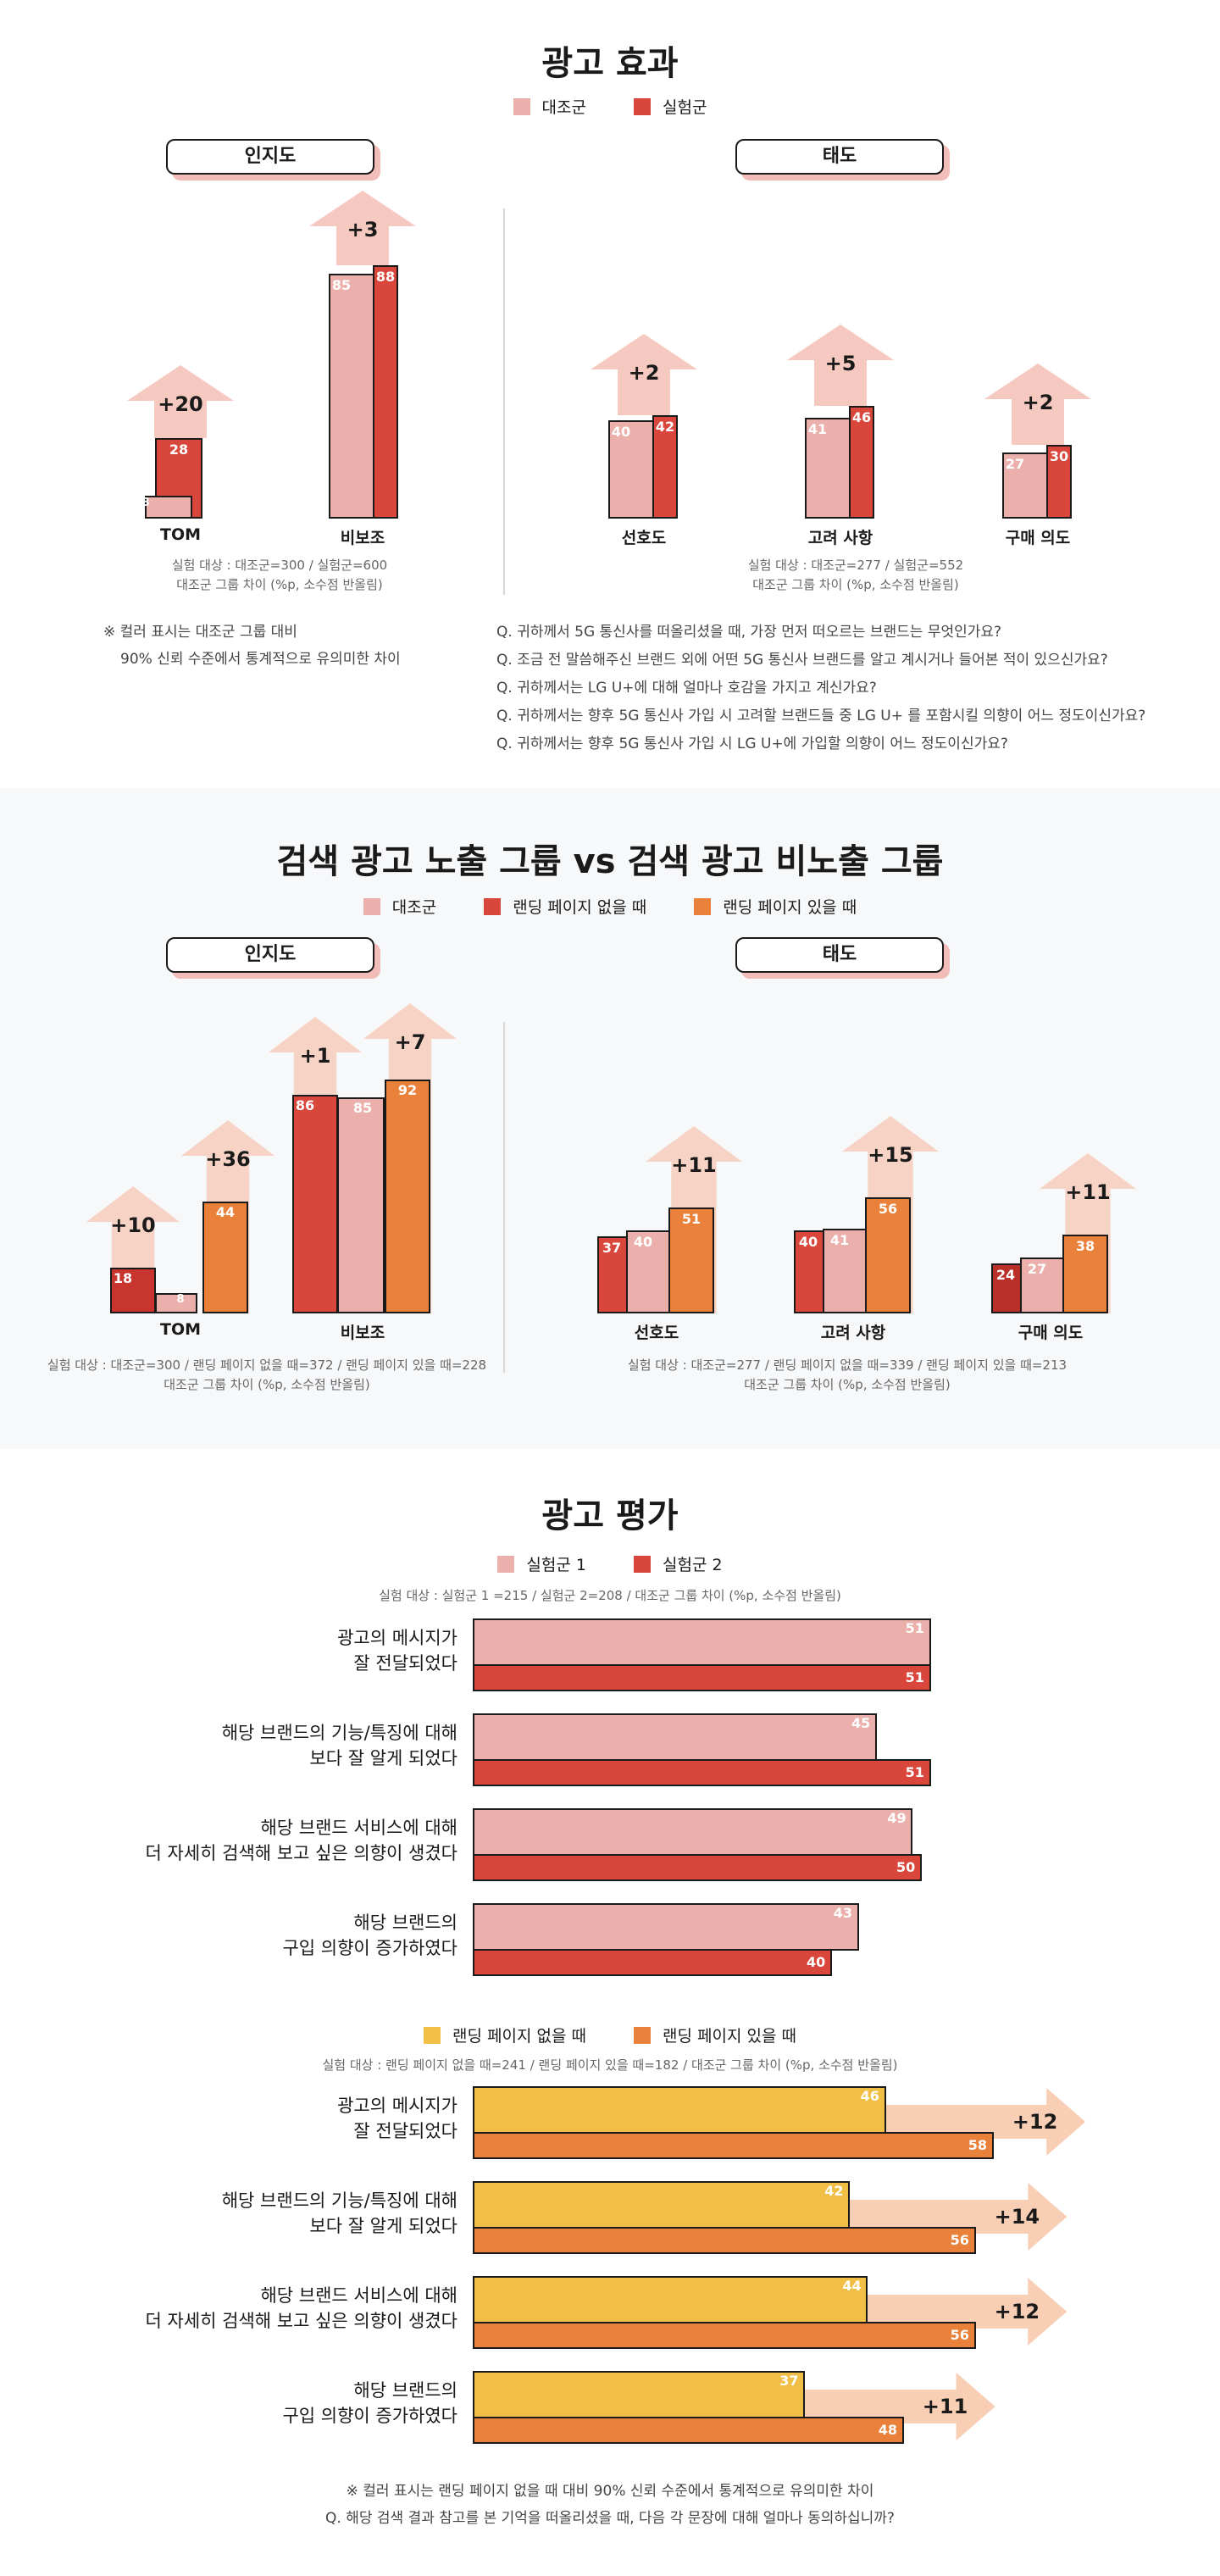 The image size is (1220, 2576). Describe the element at coordinates (1088, 1192) in the screenshot. I see `diff-label: +11` at that location.